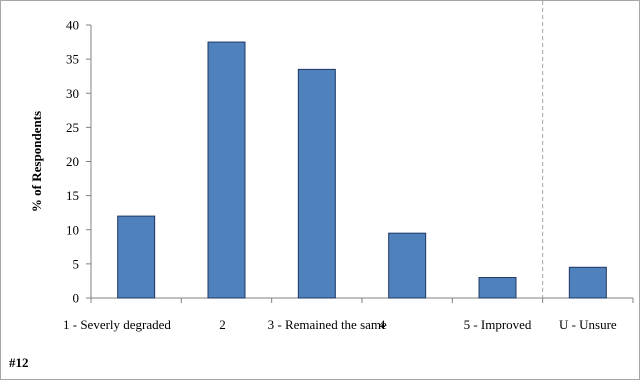  Describe the element at coordinates (382, 324) in the screenshot. I see `x-category-label: 4` at that location.